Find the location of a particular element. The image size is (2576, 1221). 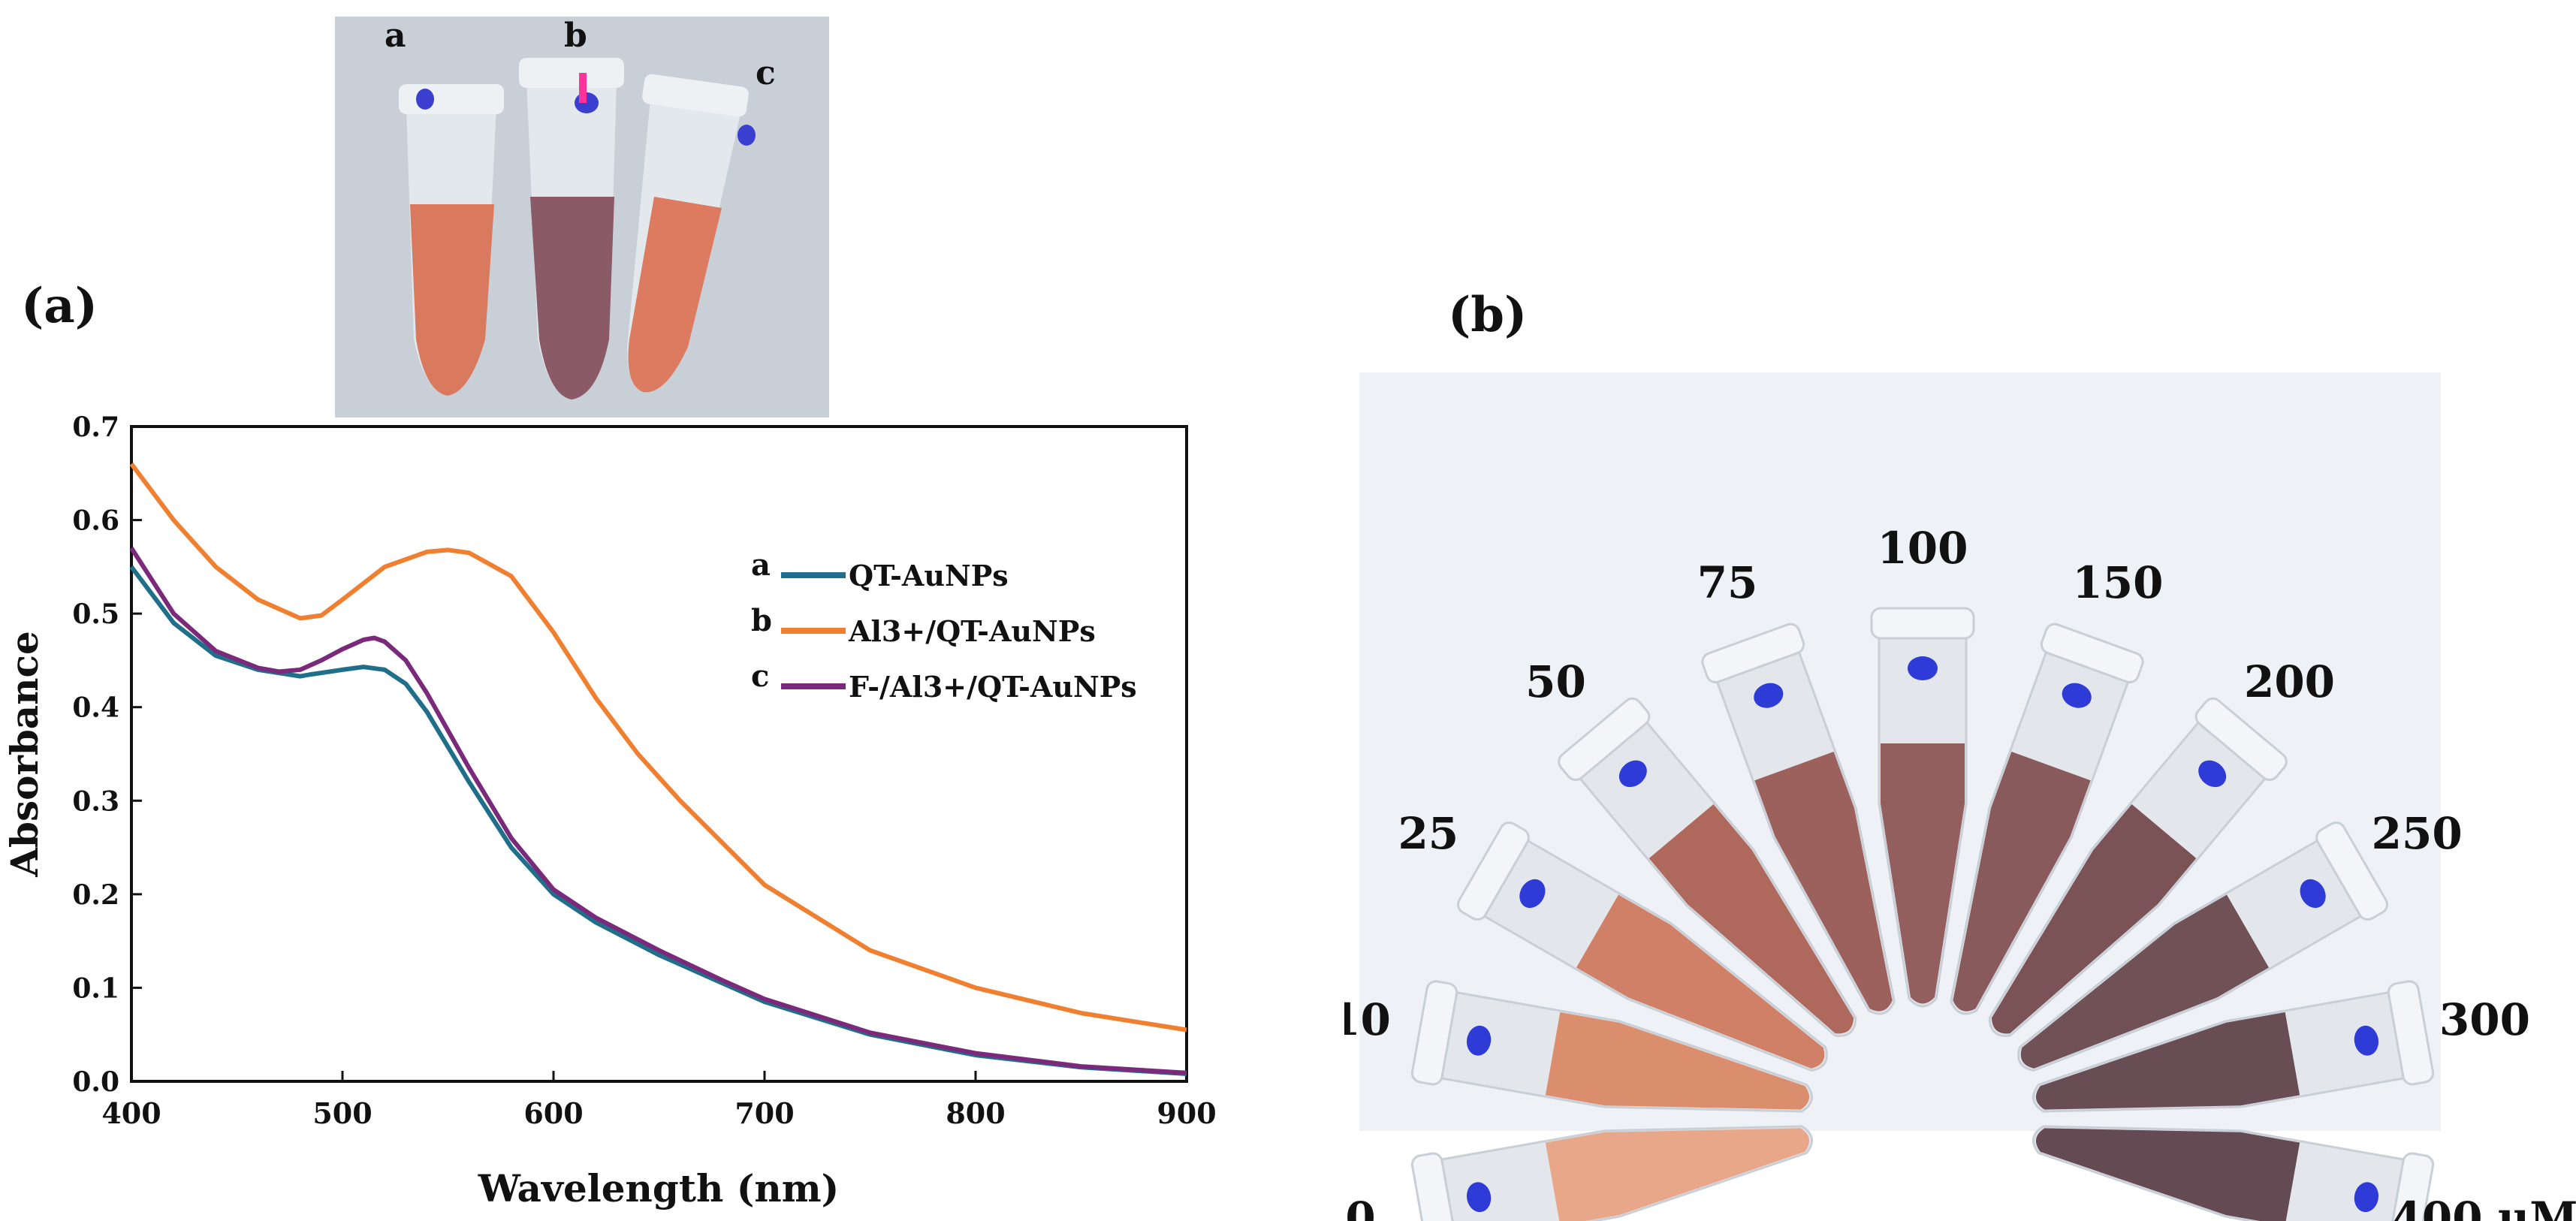

x-tick-label: 900 is located at coordinates (1186, 1113).